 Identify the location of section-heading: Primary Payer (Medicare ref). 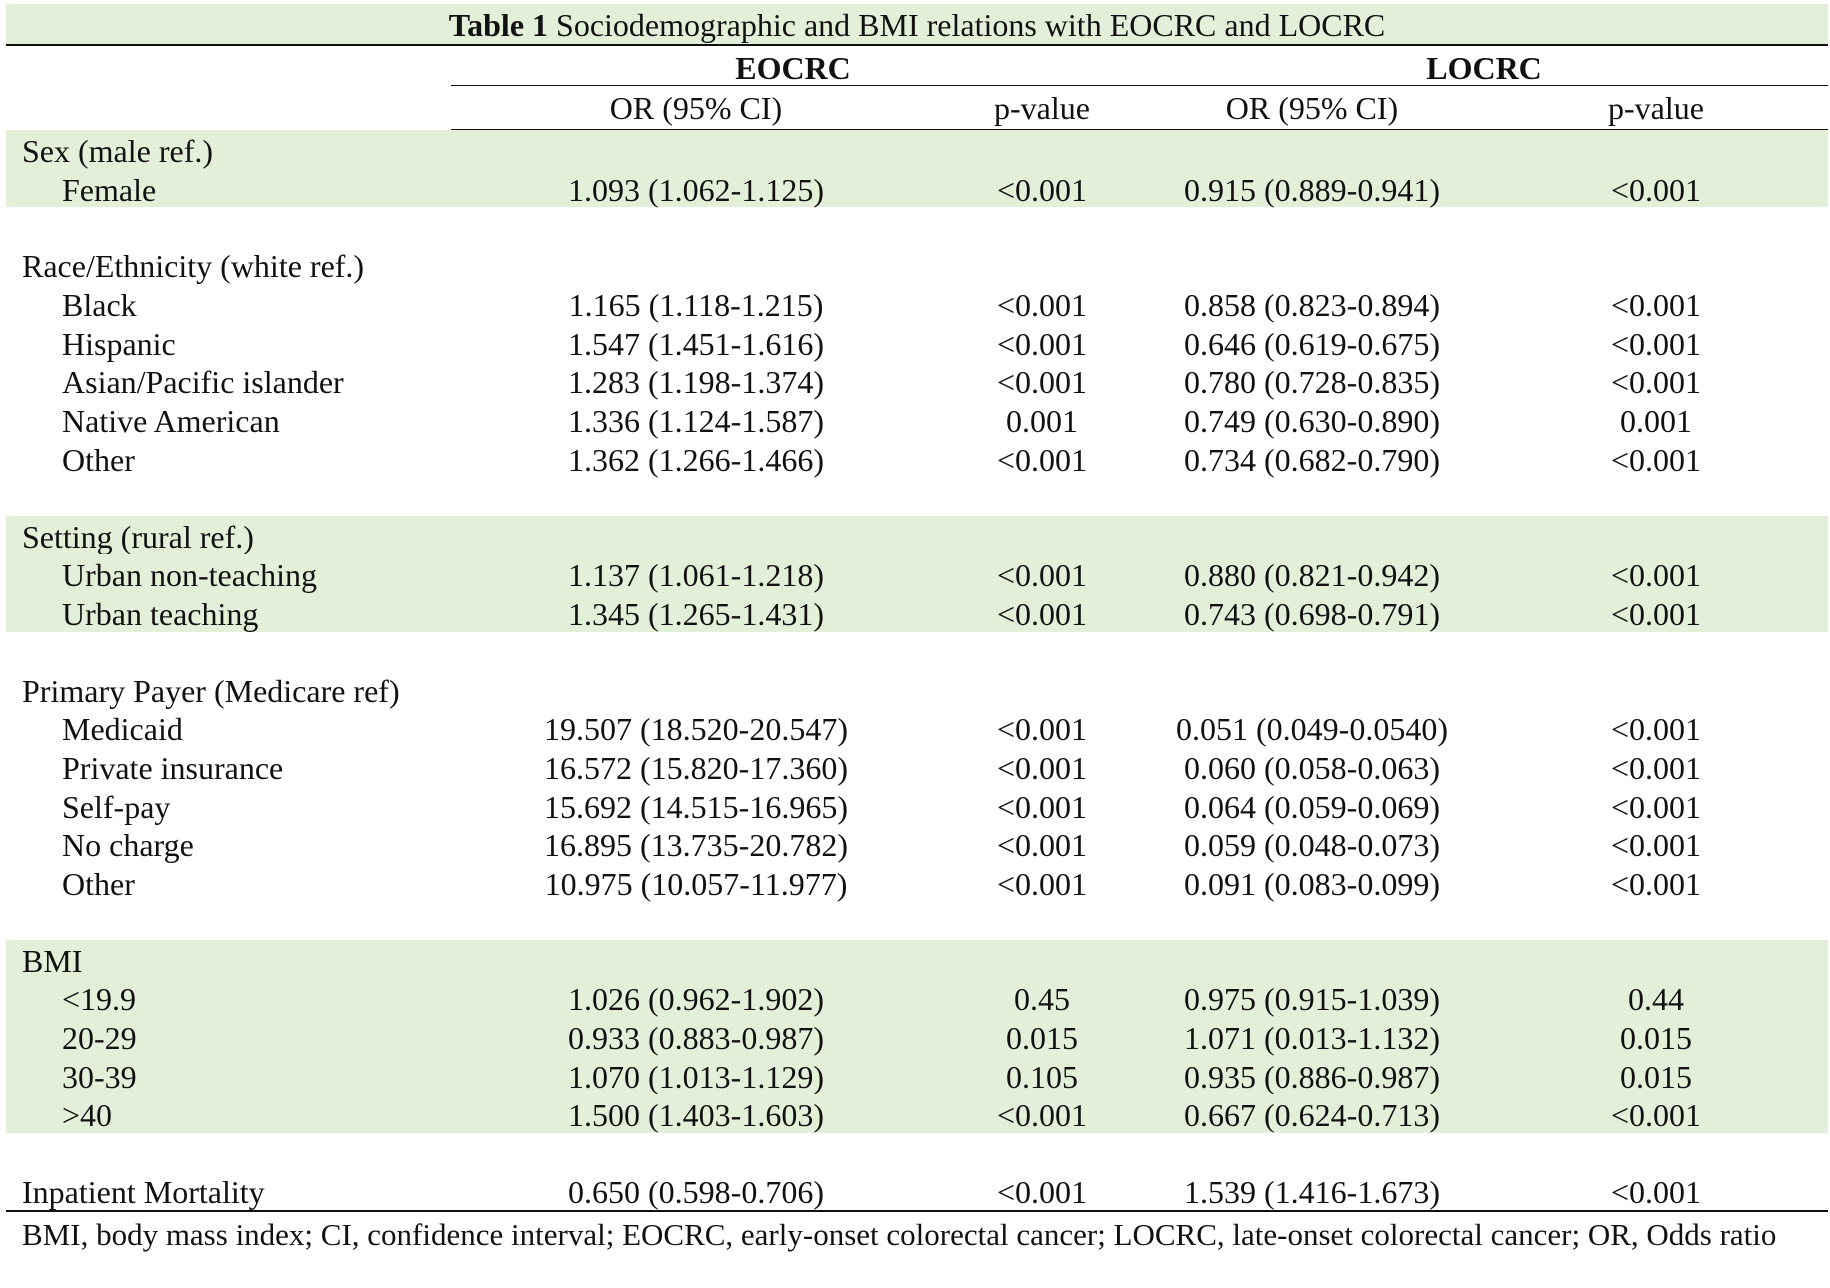
(917, 689).